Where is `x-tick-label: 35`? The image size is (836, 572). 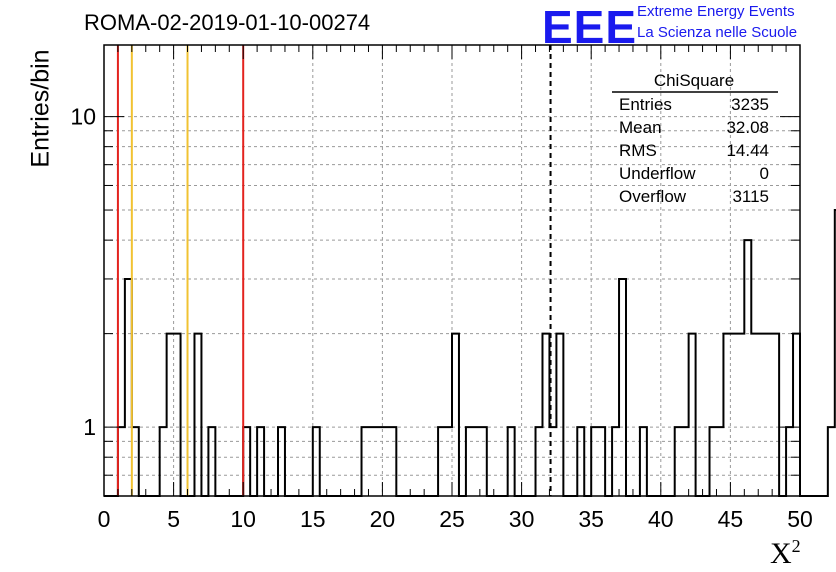 x-tick-label: 35 is located at coordinates (591, 519).